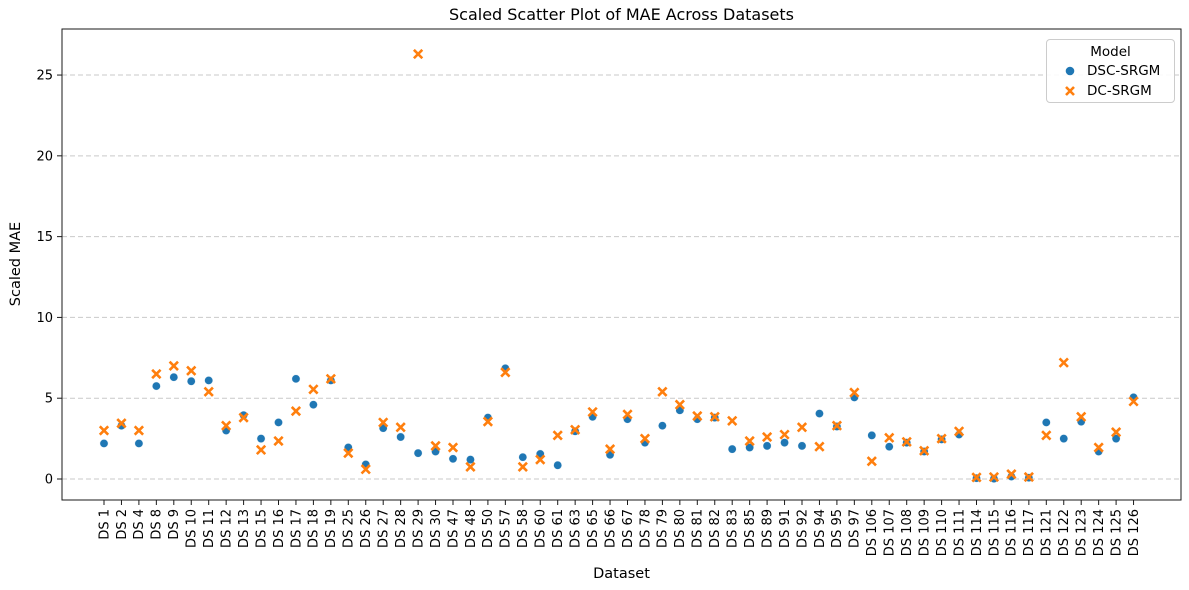  I want to click on x-tick-label: DS 92, so click(802, 528).